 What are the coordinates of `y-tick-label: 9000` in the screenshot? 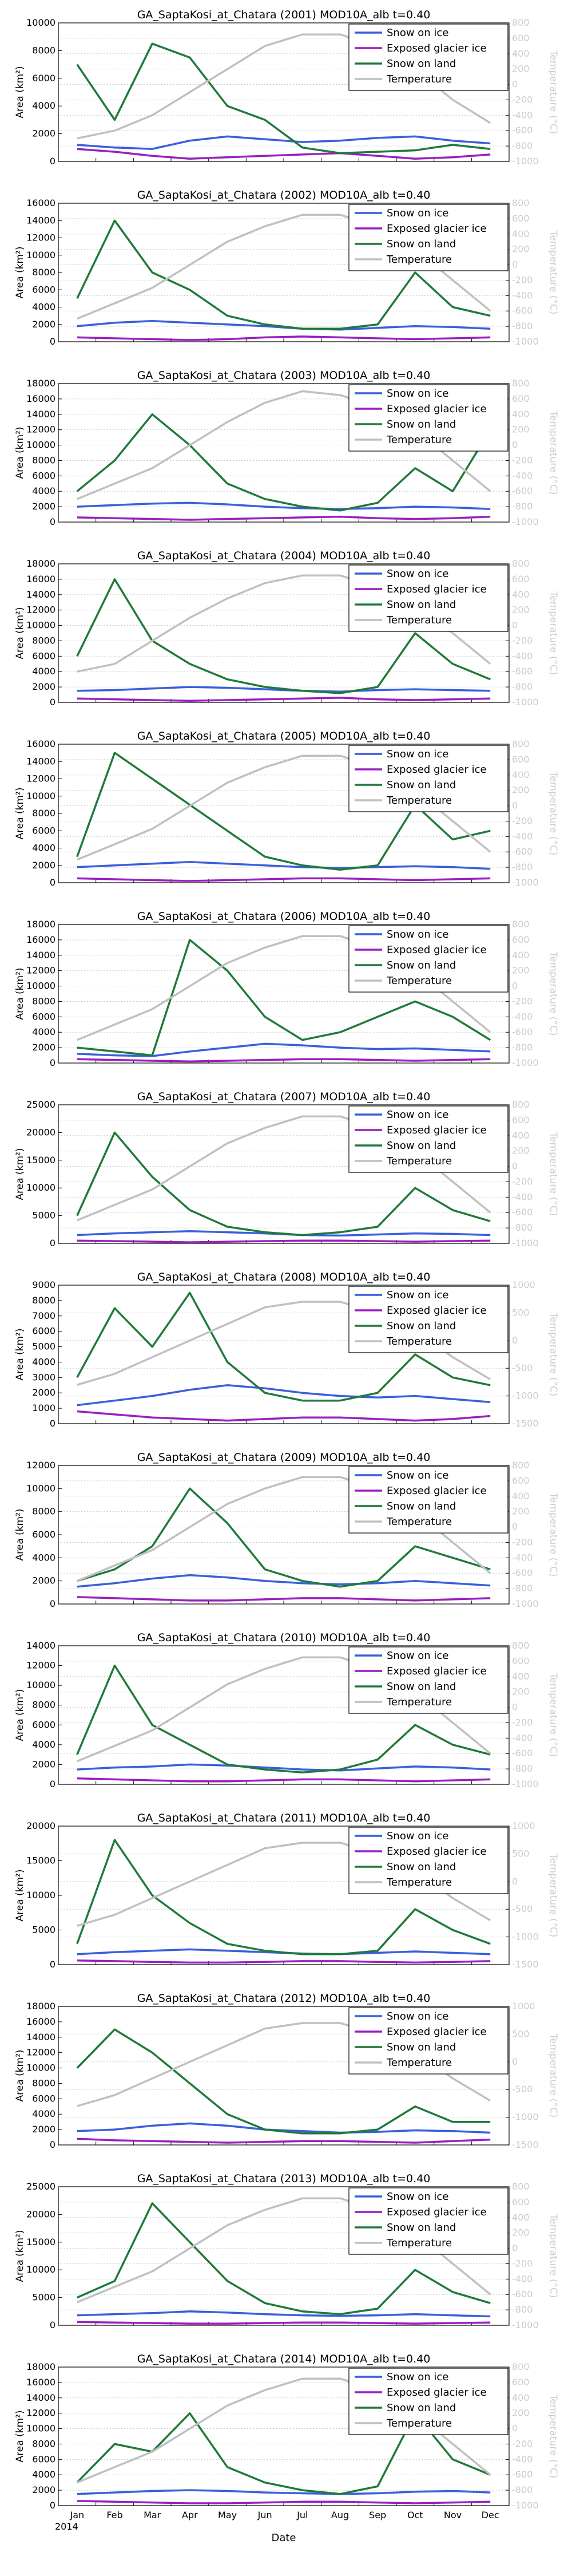 It's located at (43, 1284).